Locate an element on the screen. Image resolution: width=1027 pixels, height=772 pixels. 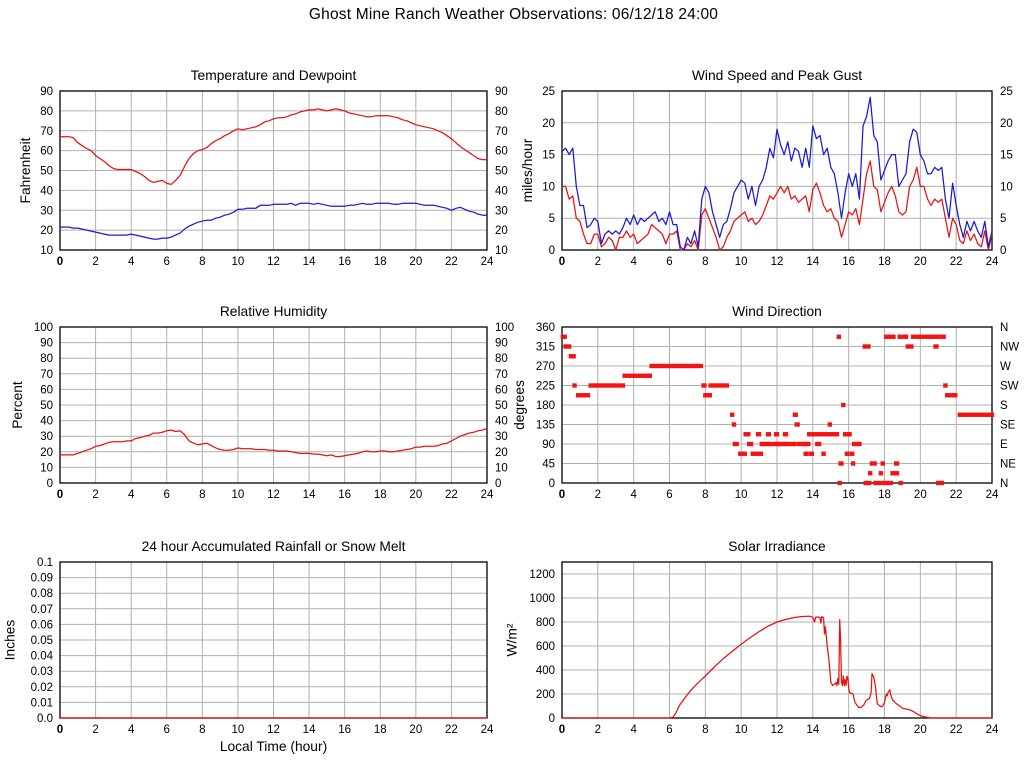
svg-text: 180 is located at coordinates (545, 406).